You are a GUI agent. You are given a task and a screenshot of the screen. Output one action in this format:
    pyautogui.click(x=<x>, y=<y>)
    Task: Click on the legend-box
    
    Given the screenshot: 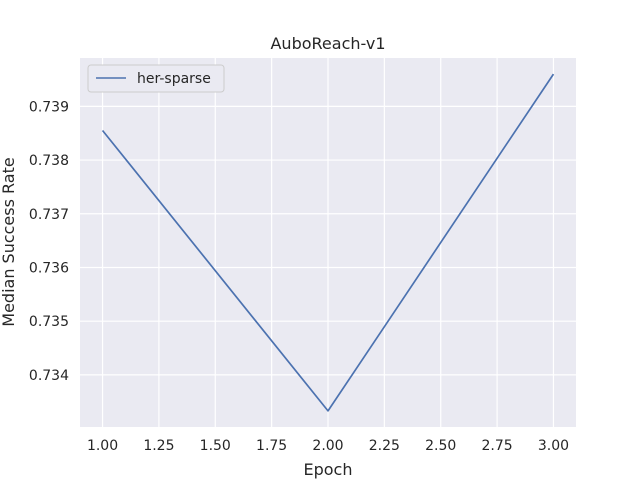 What is the action you would take?
    pyautogui.click(x=156, y=78)
    